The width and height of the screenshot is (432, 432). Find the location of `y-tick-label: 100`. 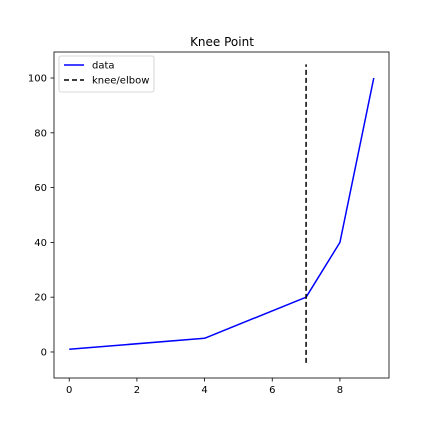

y-tick-label: 100 is located at coordinates (37, 79).